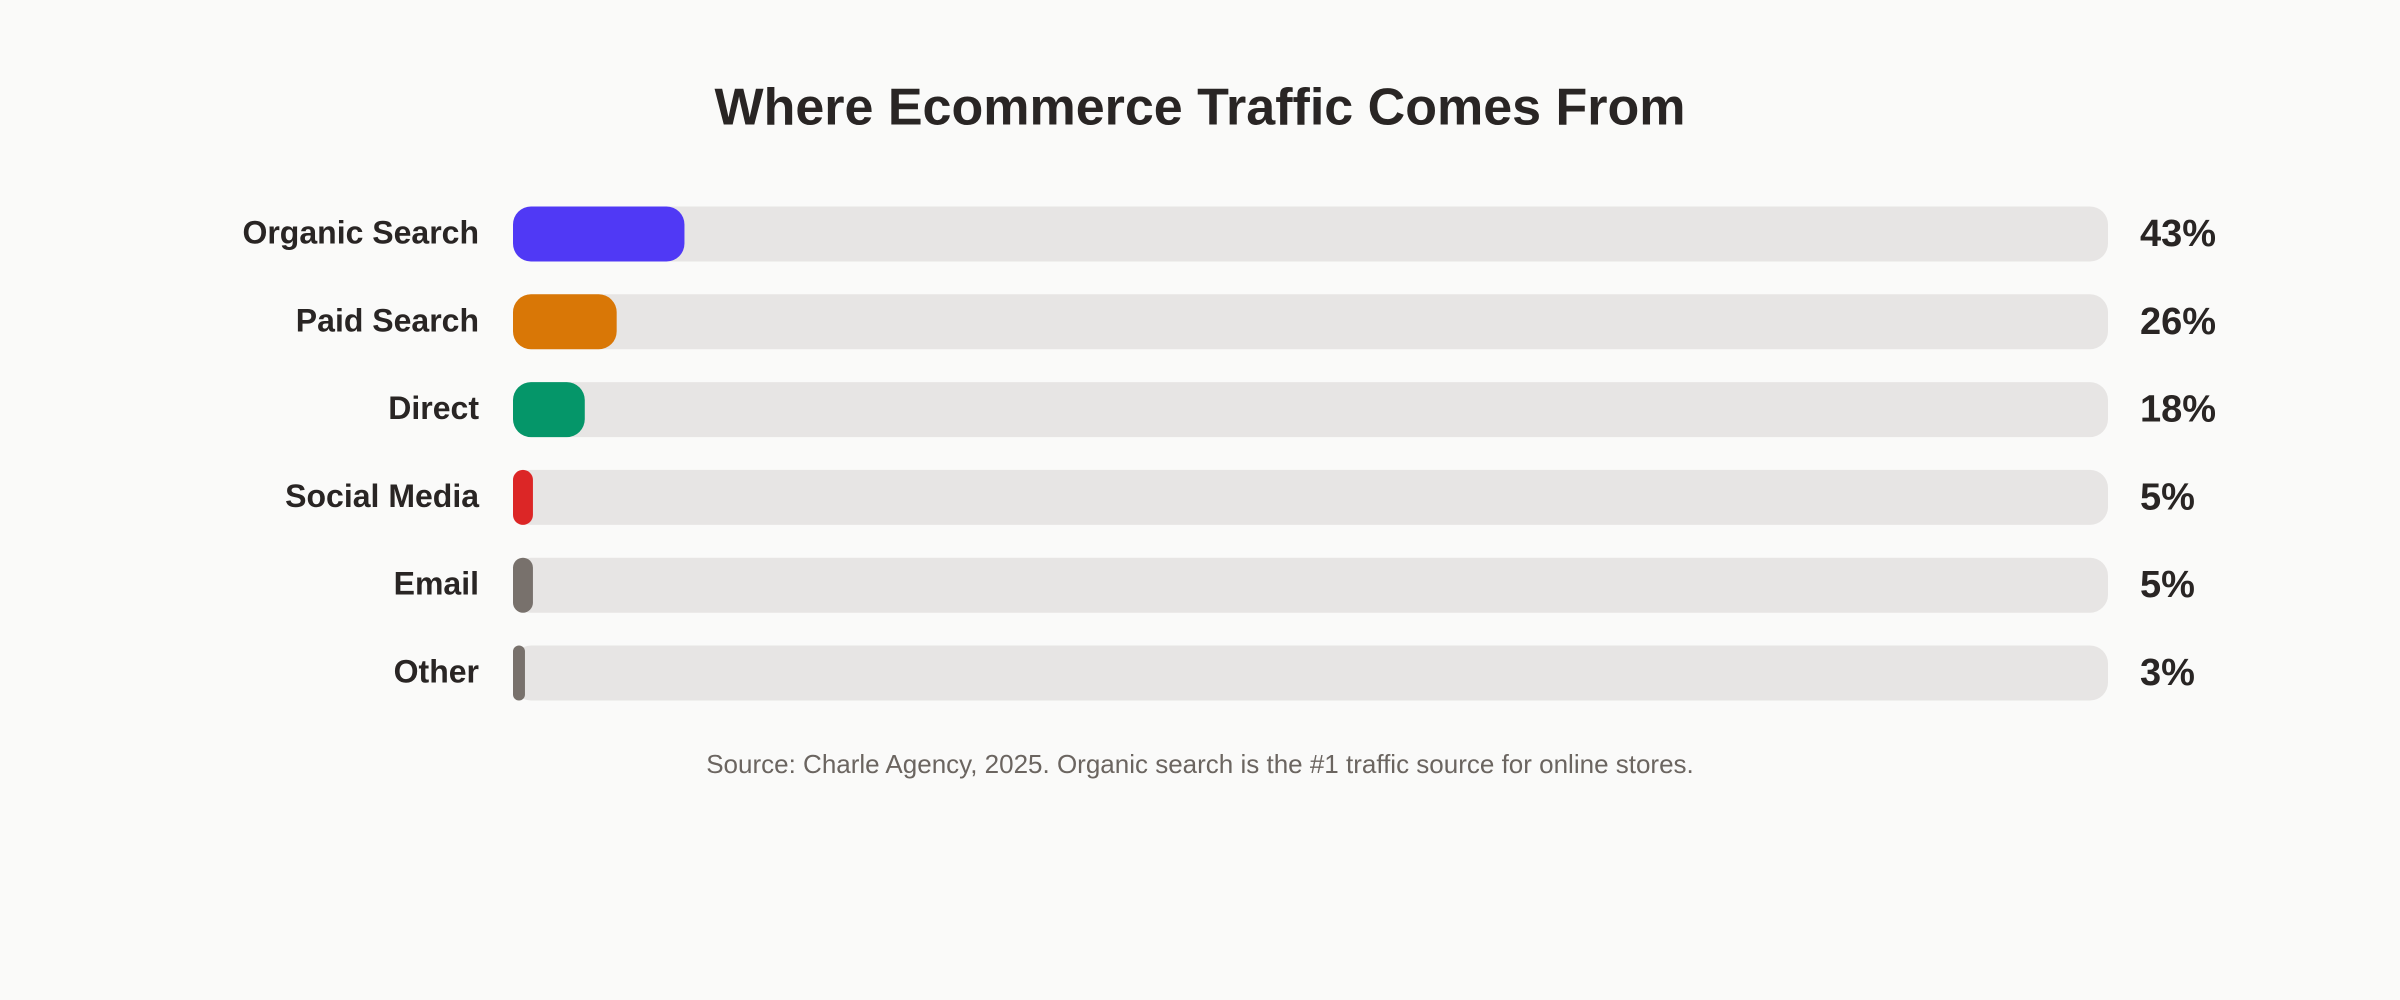  Describe the element at coordinates (436, 671) in the screenshot. I see `category-label: Other` at that location.